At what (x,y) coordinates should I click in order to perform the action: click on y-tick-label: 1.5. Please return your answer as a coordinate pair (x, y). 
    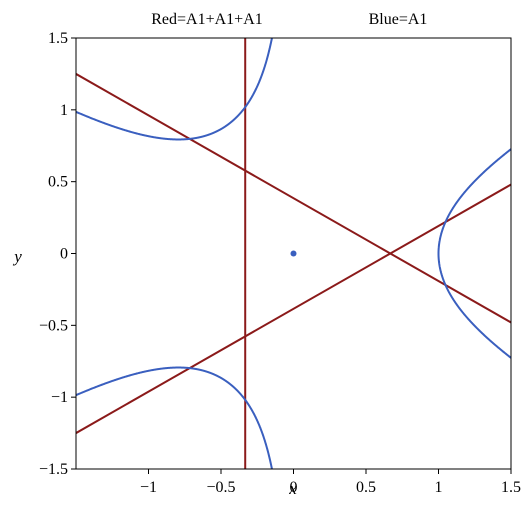
    Looking at the image, I should click on (58, 38).